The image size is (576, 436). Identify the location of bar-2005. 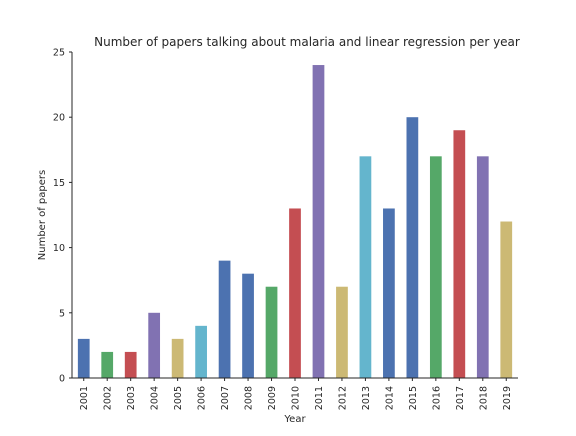
(177, 358).